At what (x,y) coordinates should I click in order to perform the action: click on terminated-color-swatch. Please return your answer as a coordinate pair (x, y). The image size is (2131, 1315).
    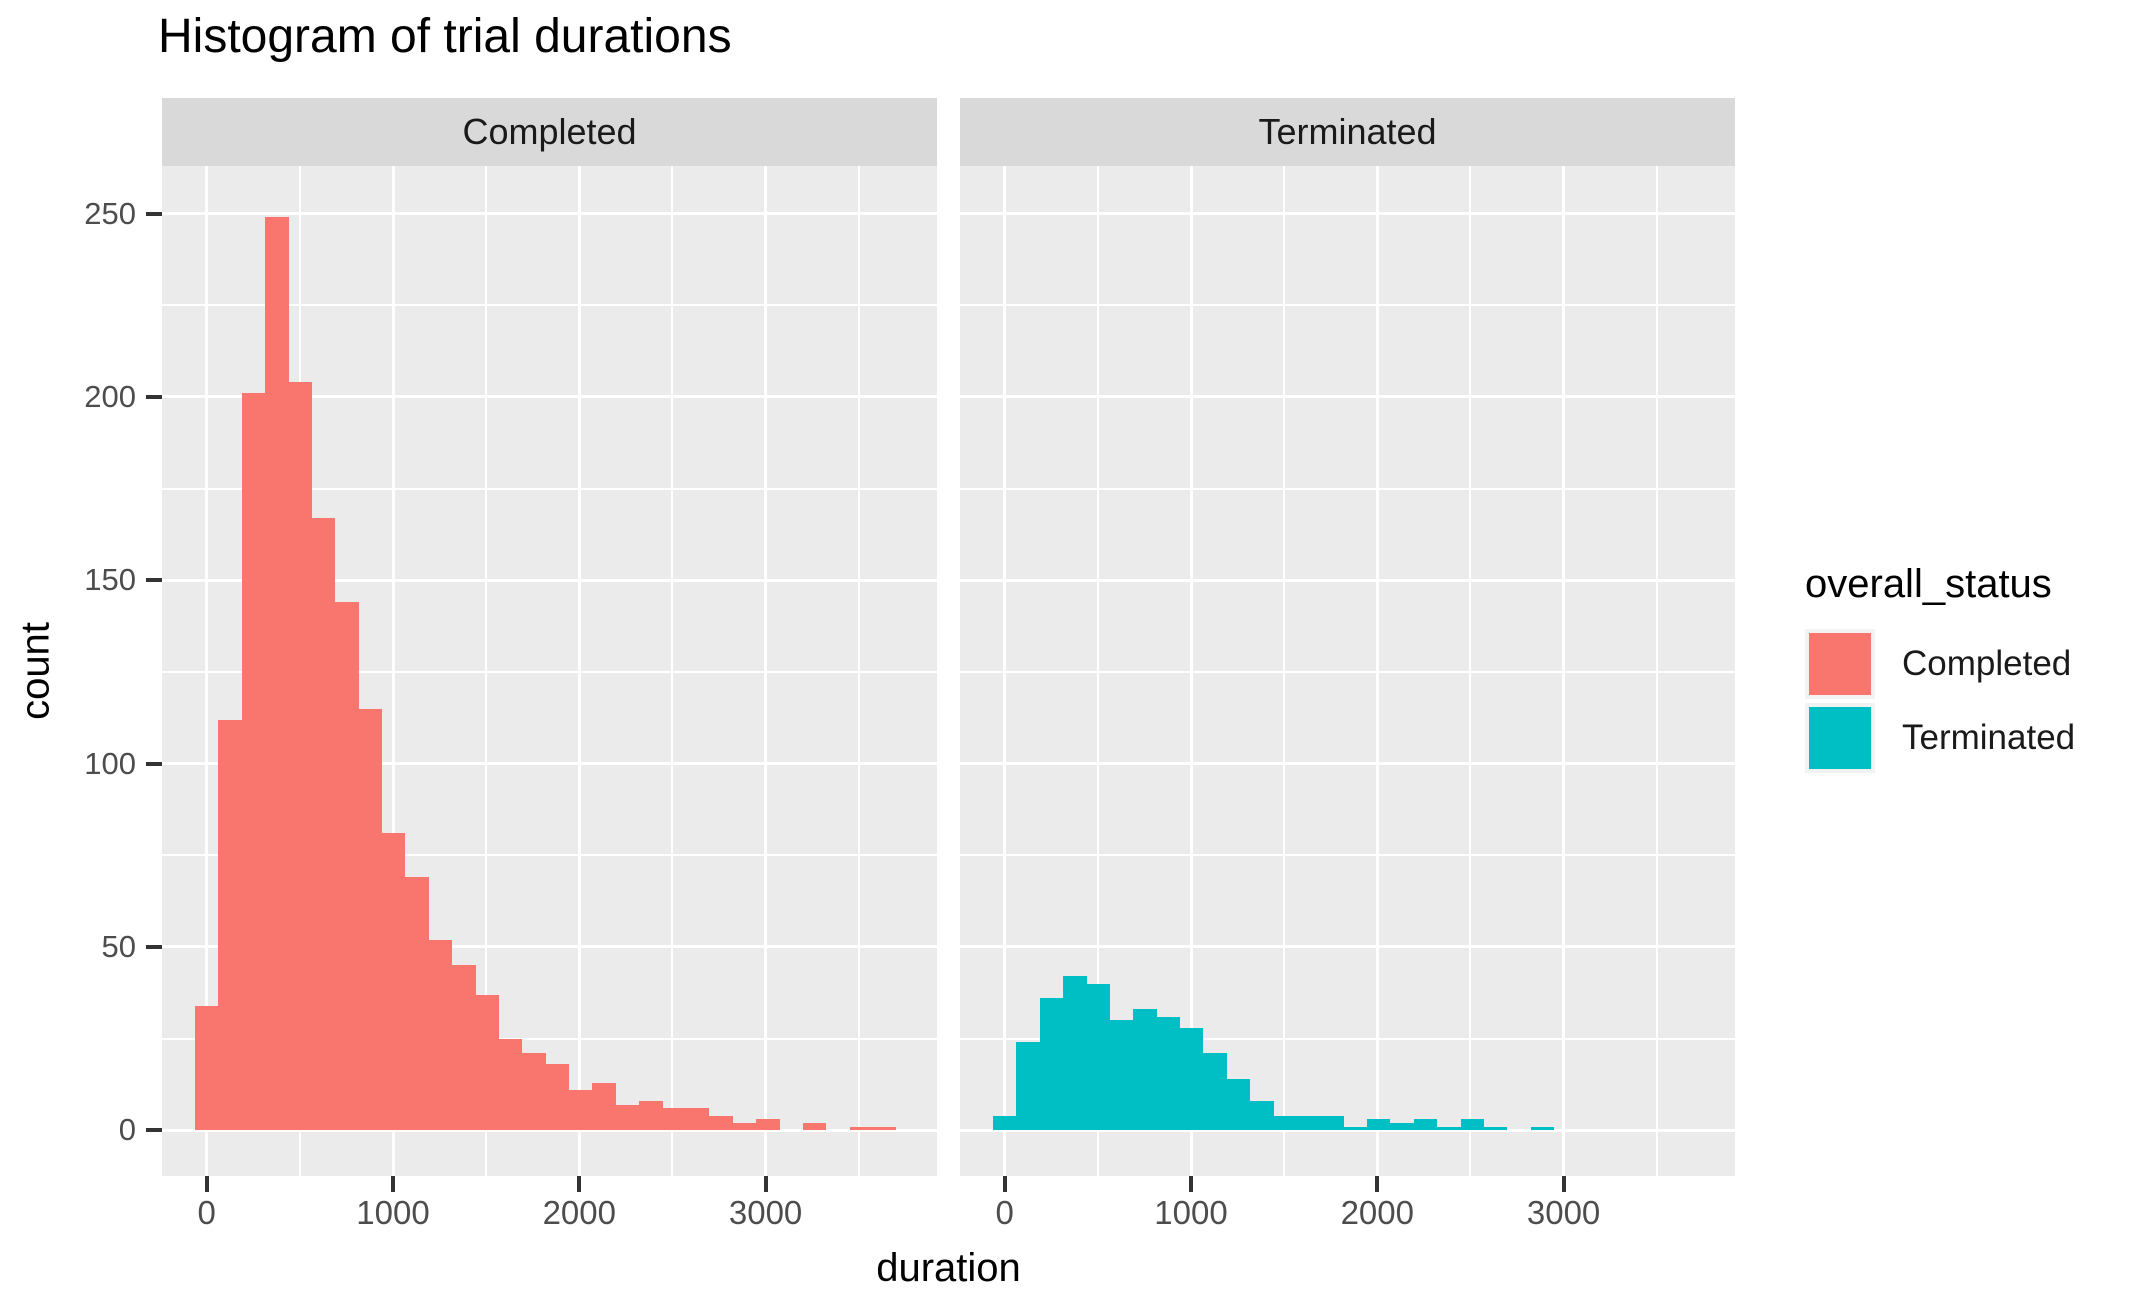
    Looking at the image, I should click on (1840, 738).